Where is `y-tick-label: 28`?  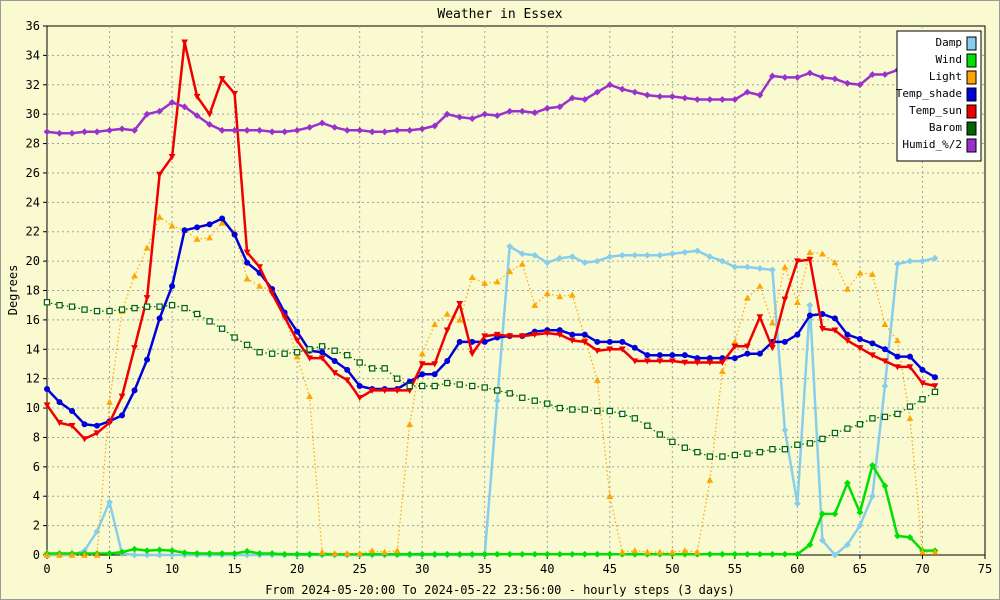 y-tick-label: 28 is located at coordinates (33, 144).